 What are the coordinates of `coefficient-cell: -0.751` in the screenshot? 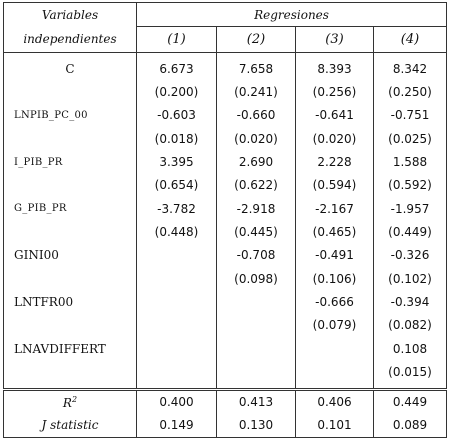 It's located at (410, 115).